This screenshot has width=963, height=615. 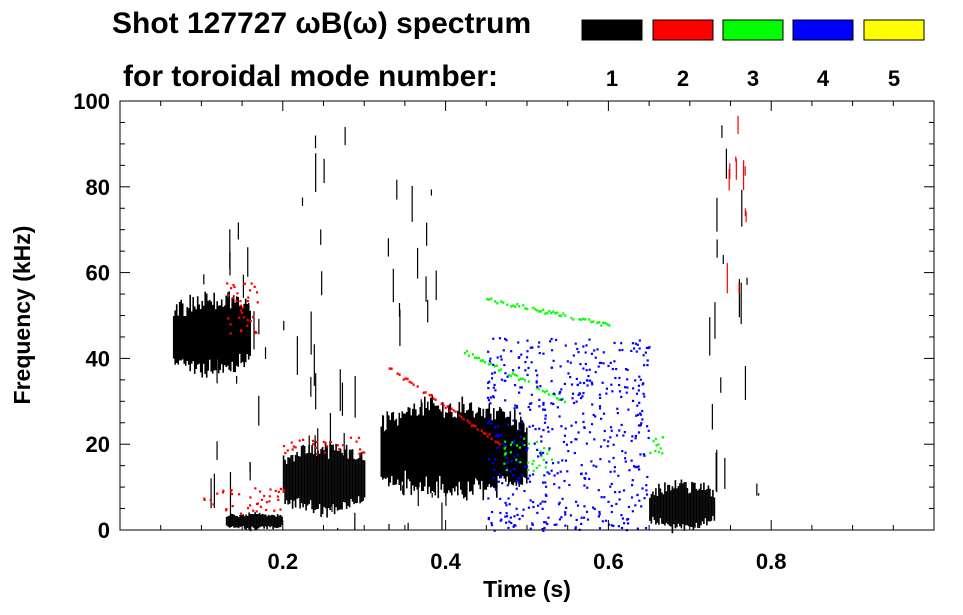 What do you see at coordinates (321, 23) in the screenshot?
I see `chart-title-line1: Shot 127727 ωB(ω) spectrum` at bounding box center [321, 23].